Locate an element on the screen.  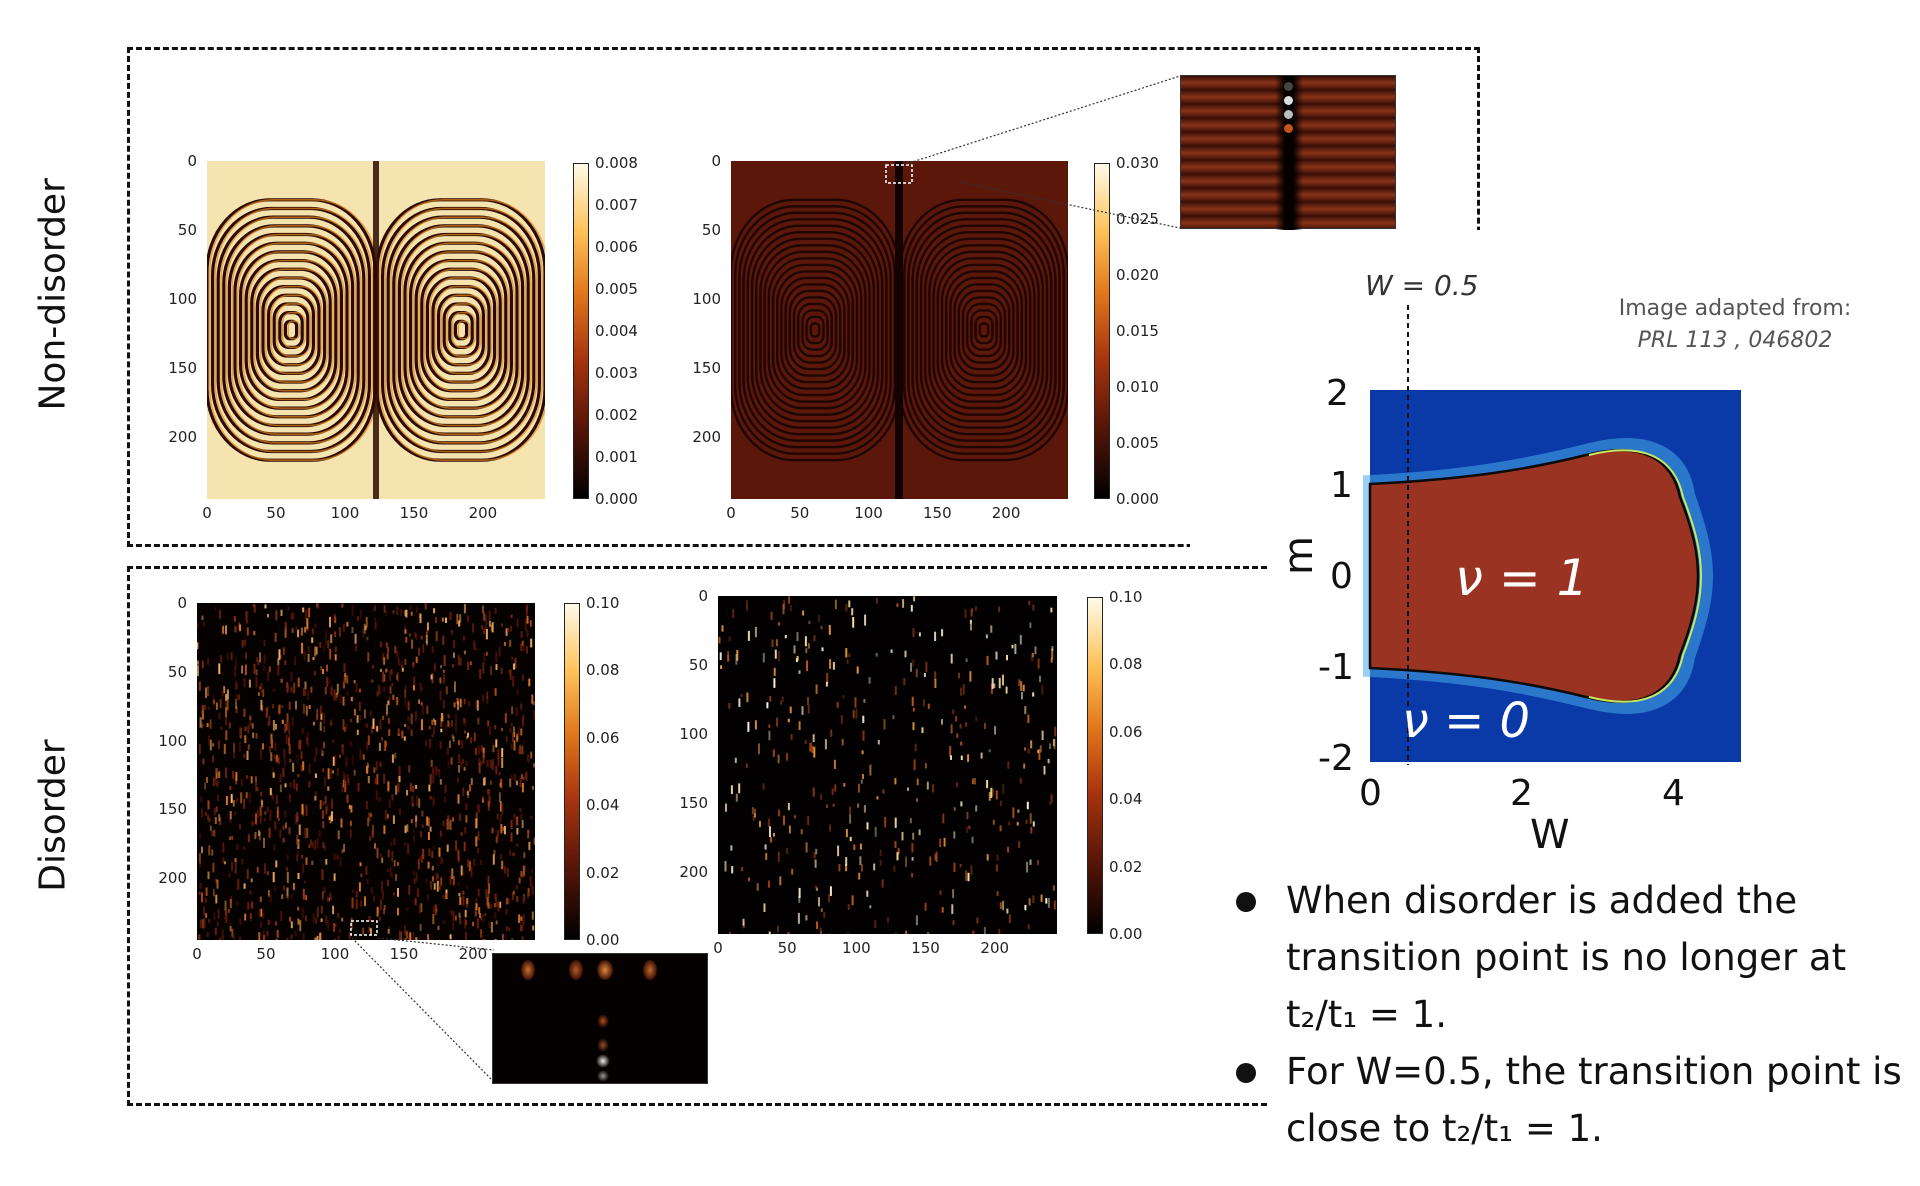
nu0-label: ν = 0 is located at coordinates (1466, 721).